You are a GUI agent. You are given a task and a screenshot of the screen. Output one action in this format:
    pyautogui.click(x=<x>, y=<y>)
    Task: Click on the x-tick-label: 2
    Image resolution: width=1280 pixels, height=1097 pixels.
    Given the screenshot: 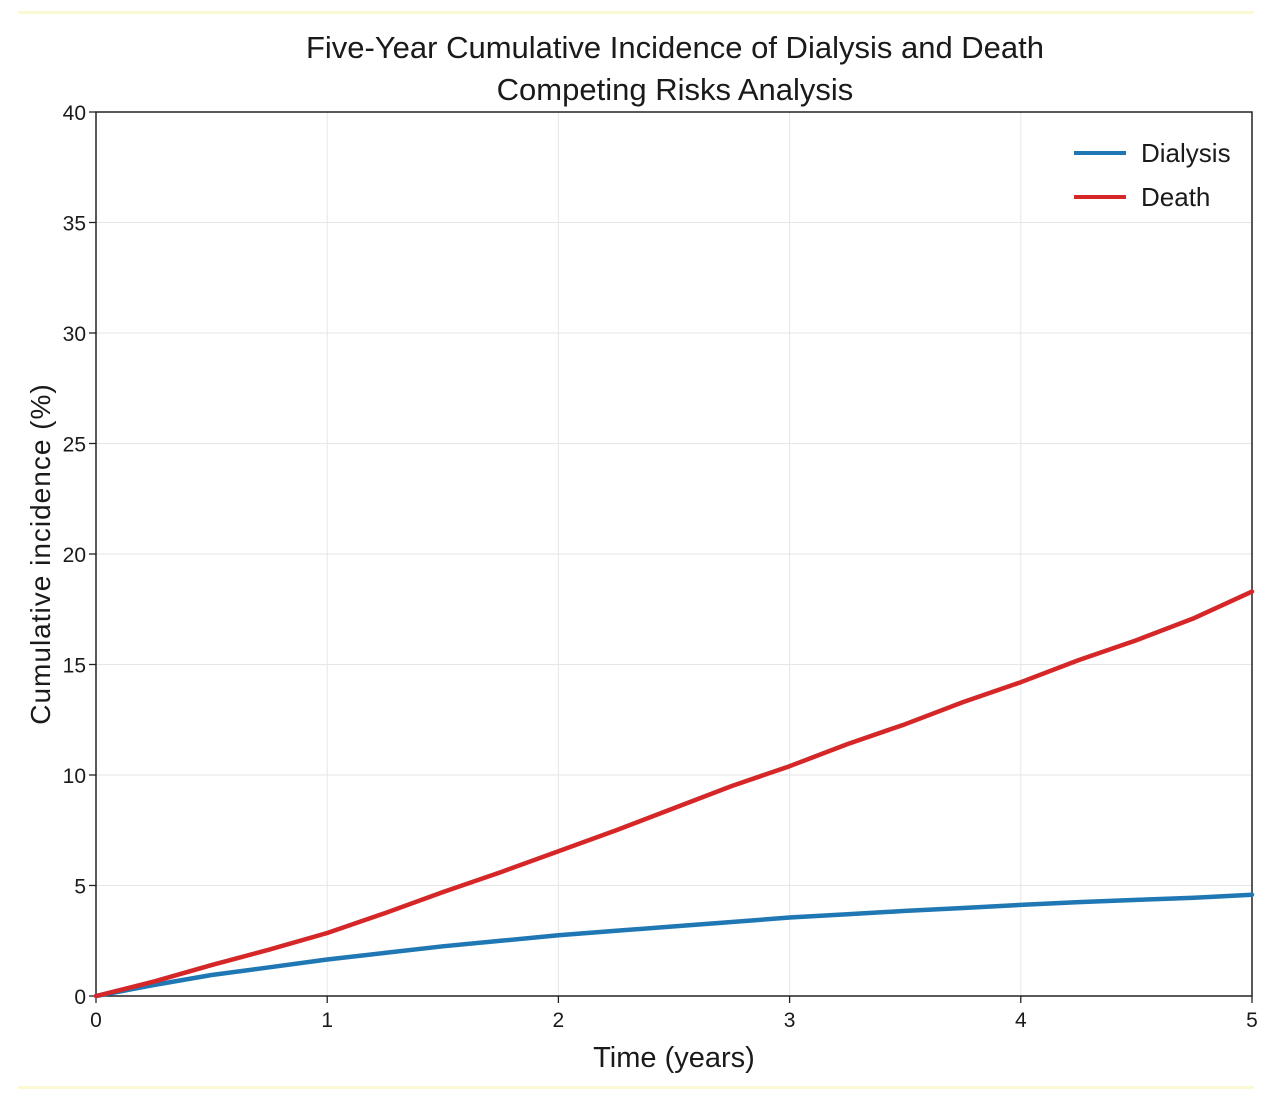 What is the action you would take?
    pyautogui.click(x=559, y=1020)
    